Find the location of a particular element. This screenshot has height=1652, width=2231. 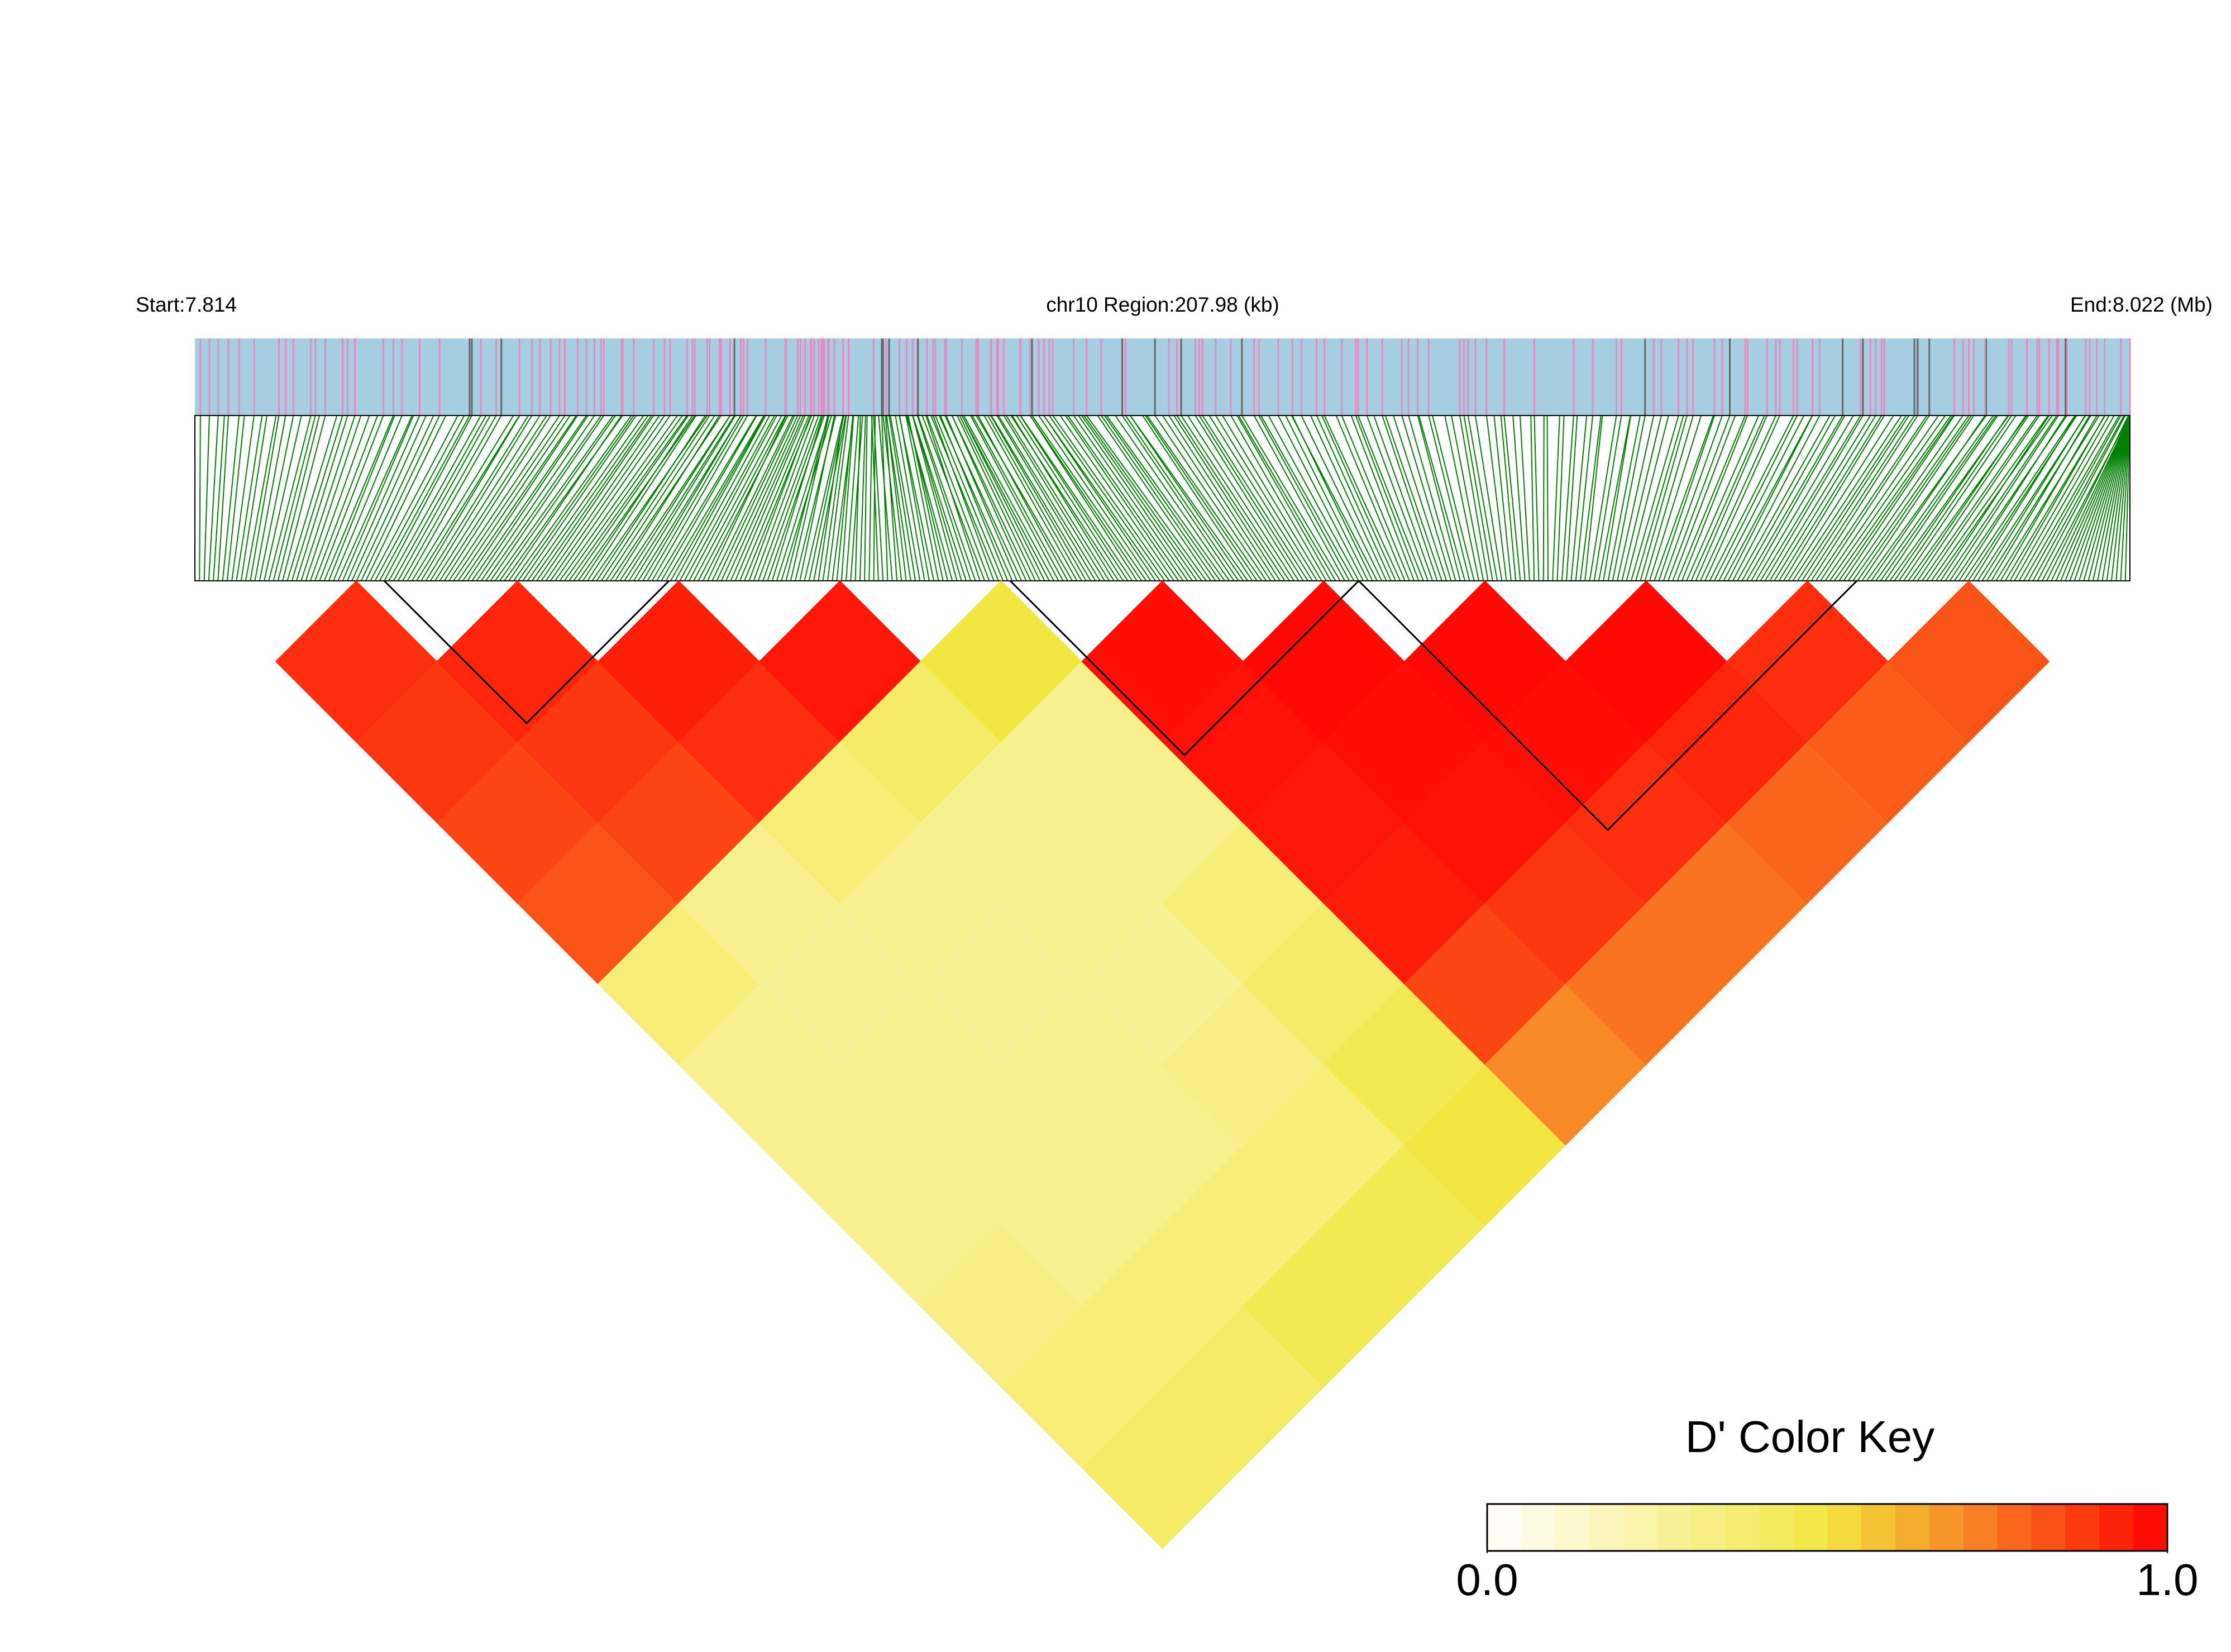

block-outline is located at coordinates (1608, 706).